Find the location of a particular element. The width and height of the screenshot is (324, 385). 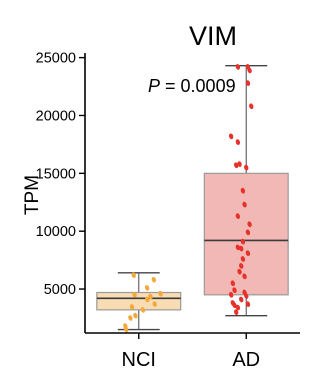

chart-title: VIM is located at coordinates (213, 36).